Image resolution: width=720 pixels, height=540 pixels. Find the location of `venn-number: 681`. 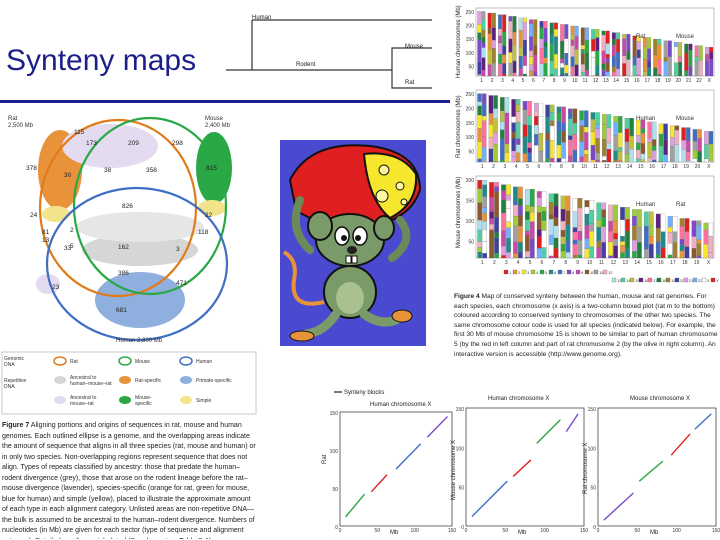

venn-number: 681 is located at coordinates (121, 310).